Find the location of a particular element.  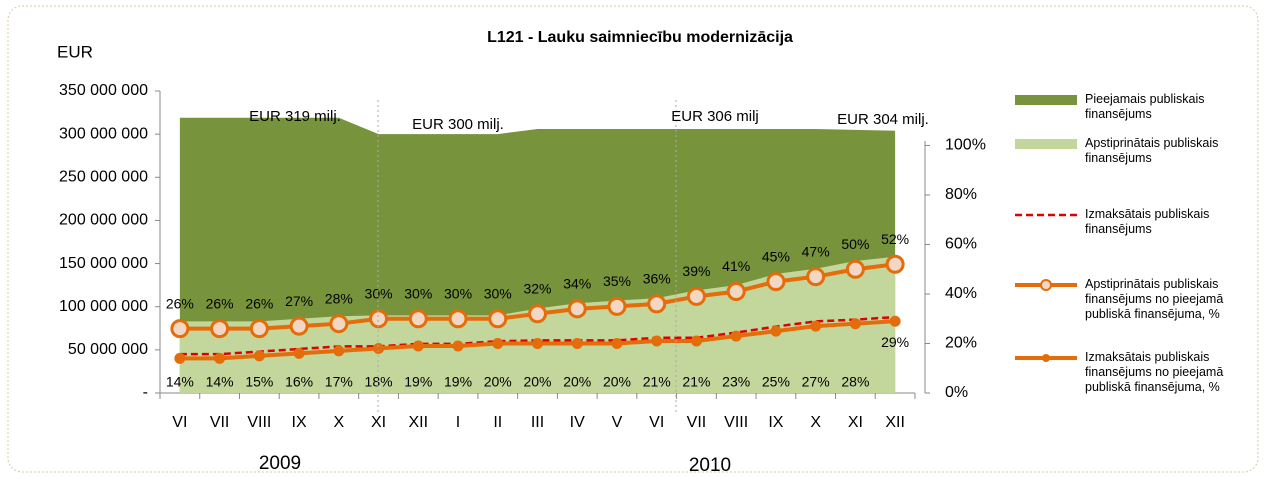

x-tick-label: I is located at coordinates (458, 422).